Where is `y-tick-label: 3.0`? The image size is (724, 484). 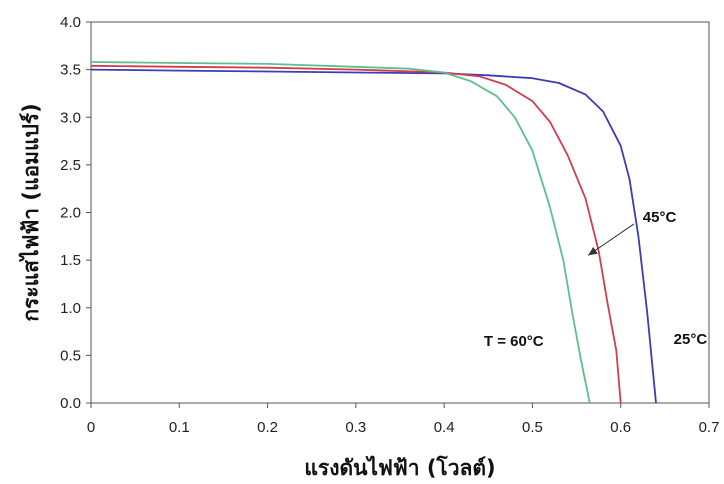 y-tick-label: 3.0 is located at coordinates (70, 117).